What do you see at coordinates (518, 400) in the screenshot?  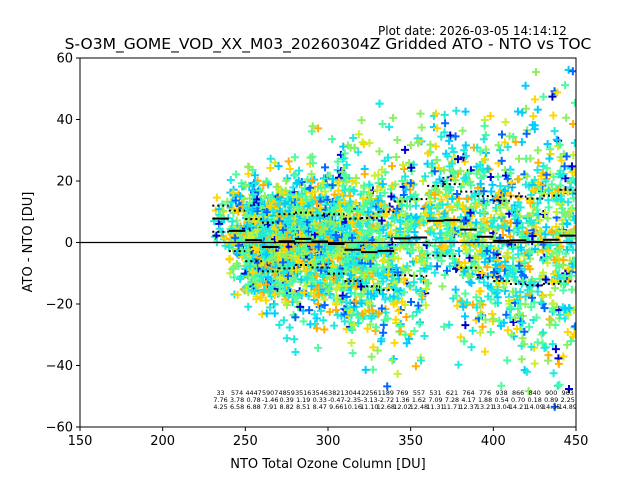 I see `bin-mean-label: 0.70` at bounding box center [518, 400].